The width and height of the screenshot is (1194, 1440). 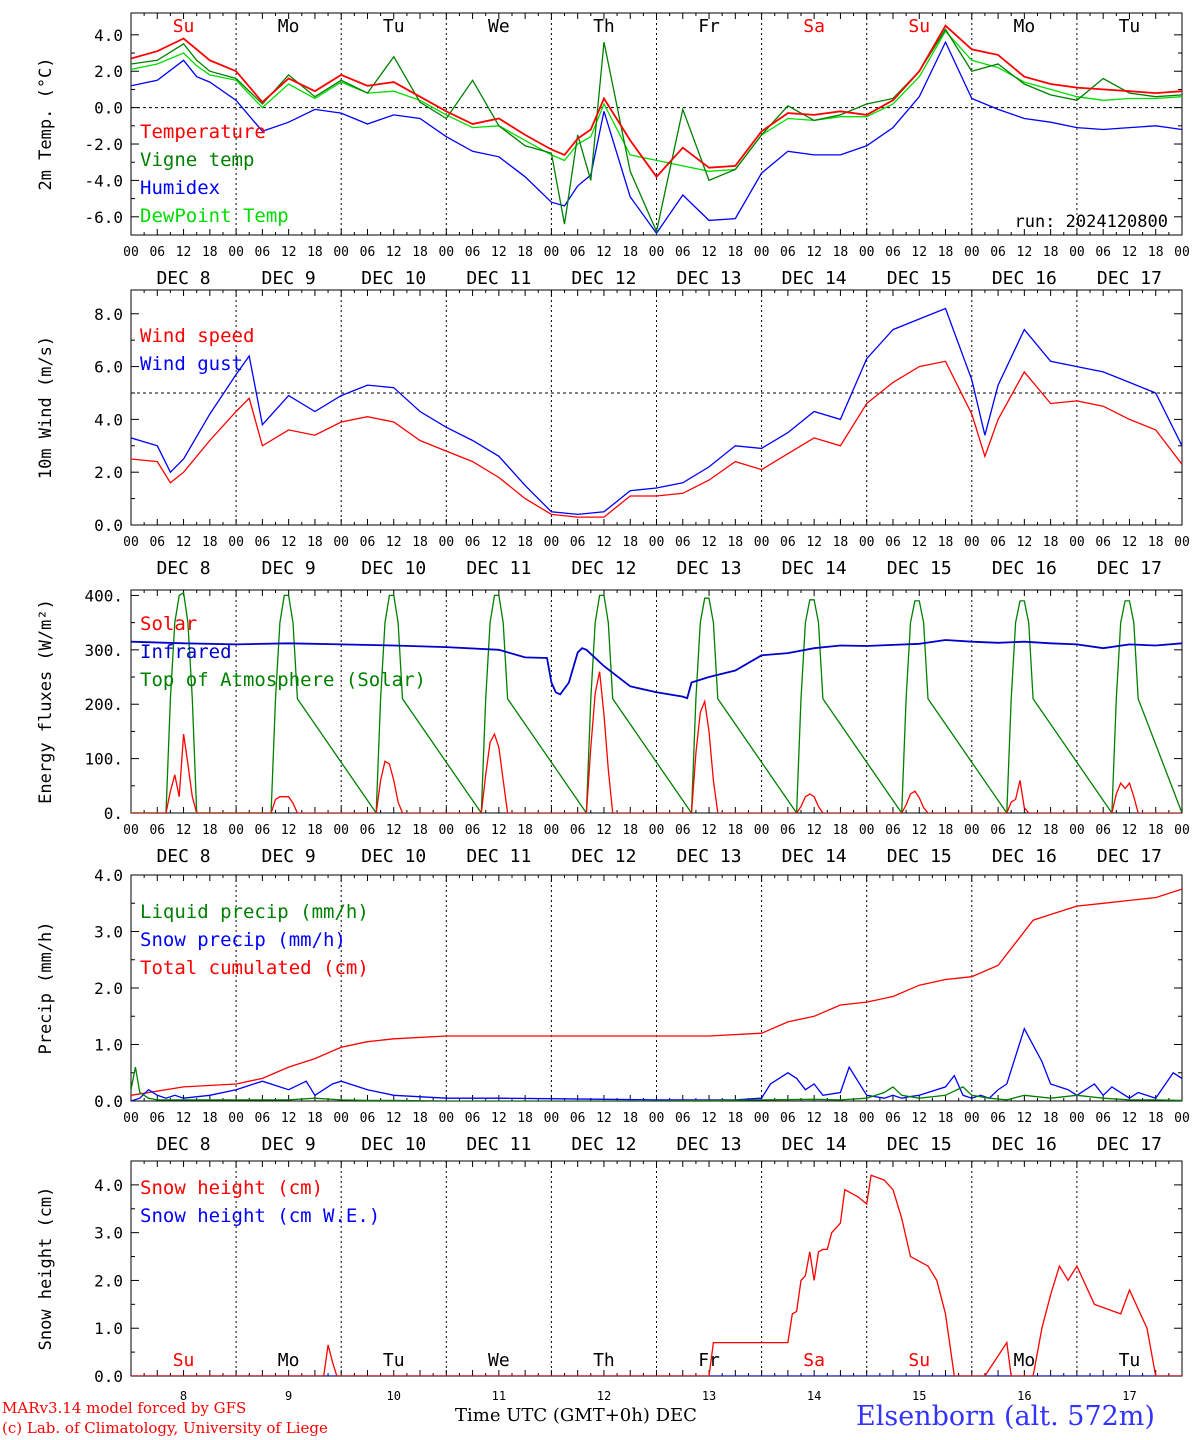 What do you see at coordinates (604, 1396) in the screenshot?
I see `day-number-label: 12` at bounding box center [604, 1396].